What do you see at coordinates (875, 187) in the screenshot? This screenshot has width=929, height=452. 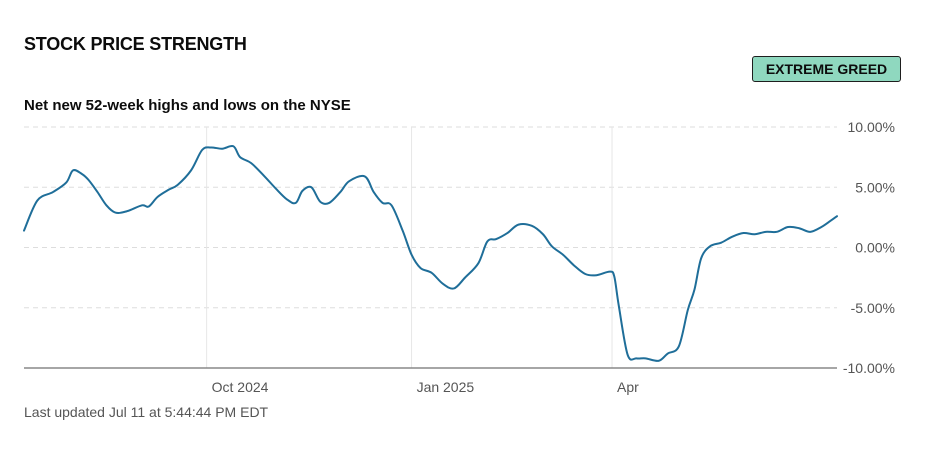 I see `y-tick-label: 5.00%` at bounding box center [875, 187].